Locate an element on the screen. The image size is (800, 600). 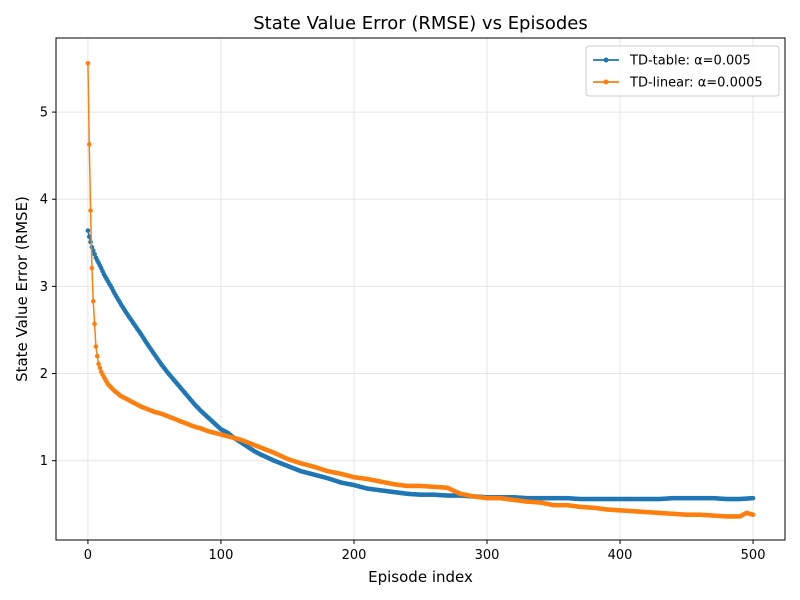
y-axis-title: State Value Error (RMSE) is located at coordinates (22, 289).